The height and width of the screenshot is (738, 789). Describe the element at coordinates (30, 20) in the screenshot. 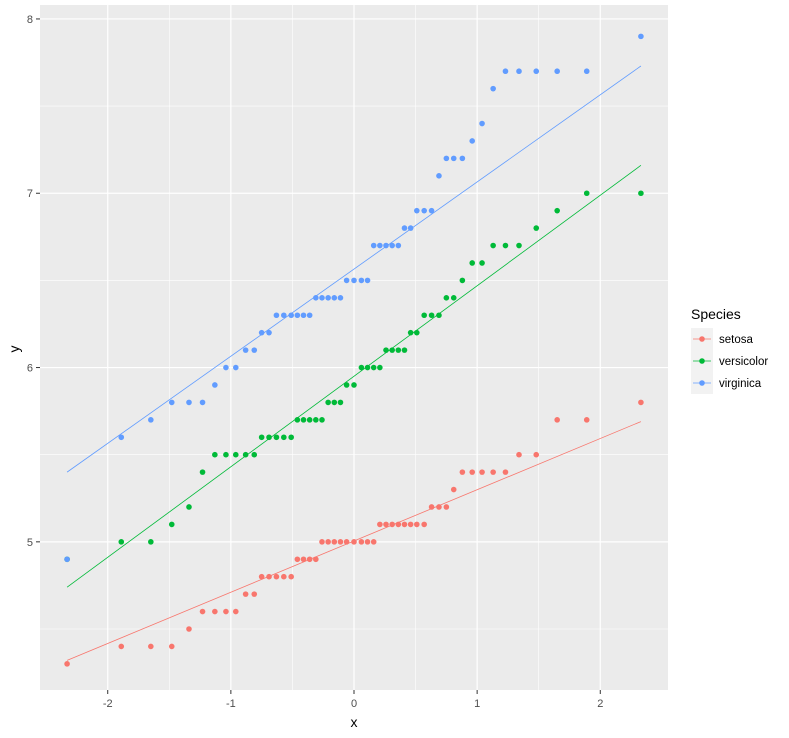

I see `y-tick-label: 8` at that location.